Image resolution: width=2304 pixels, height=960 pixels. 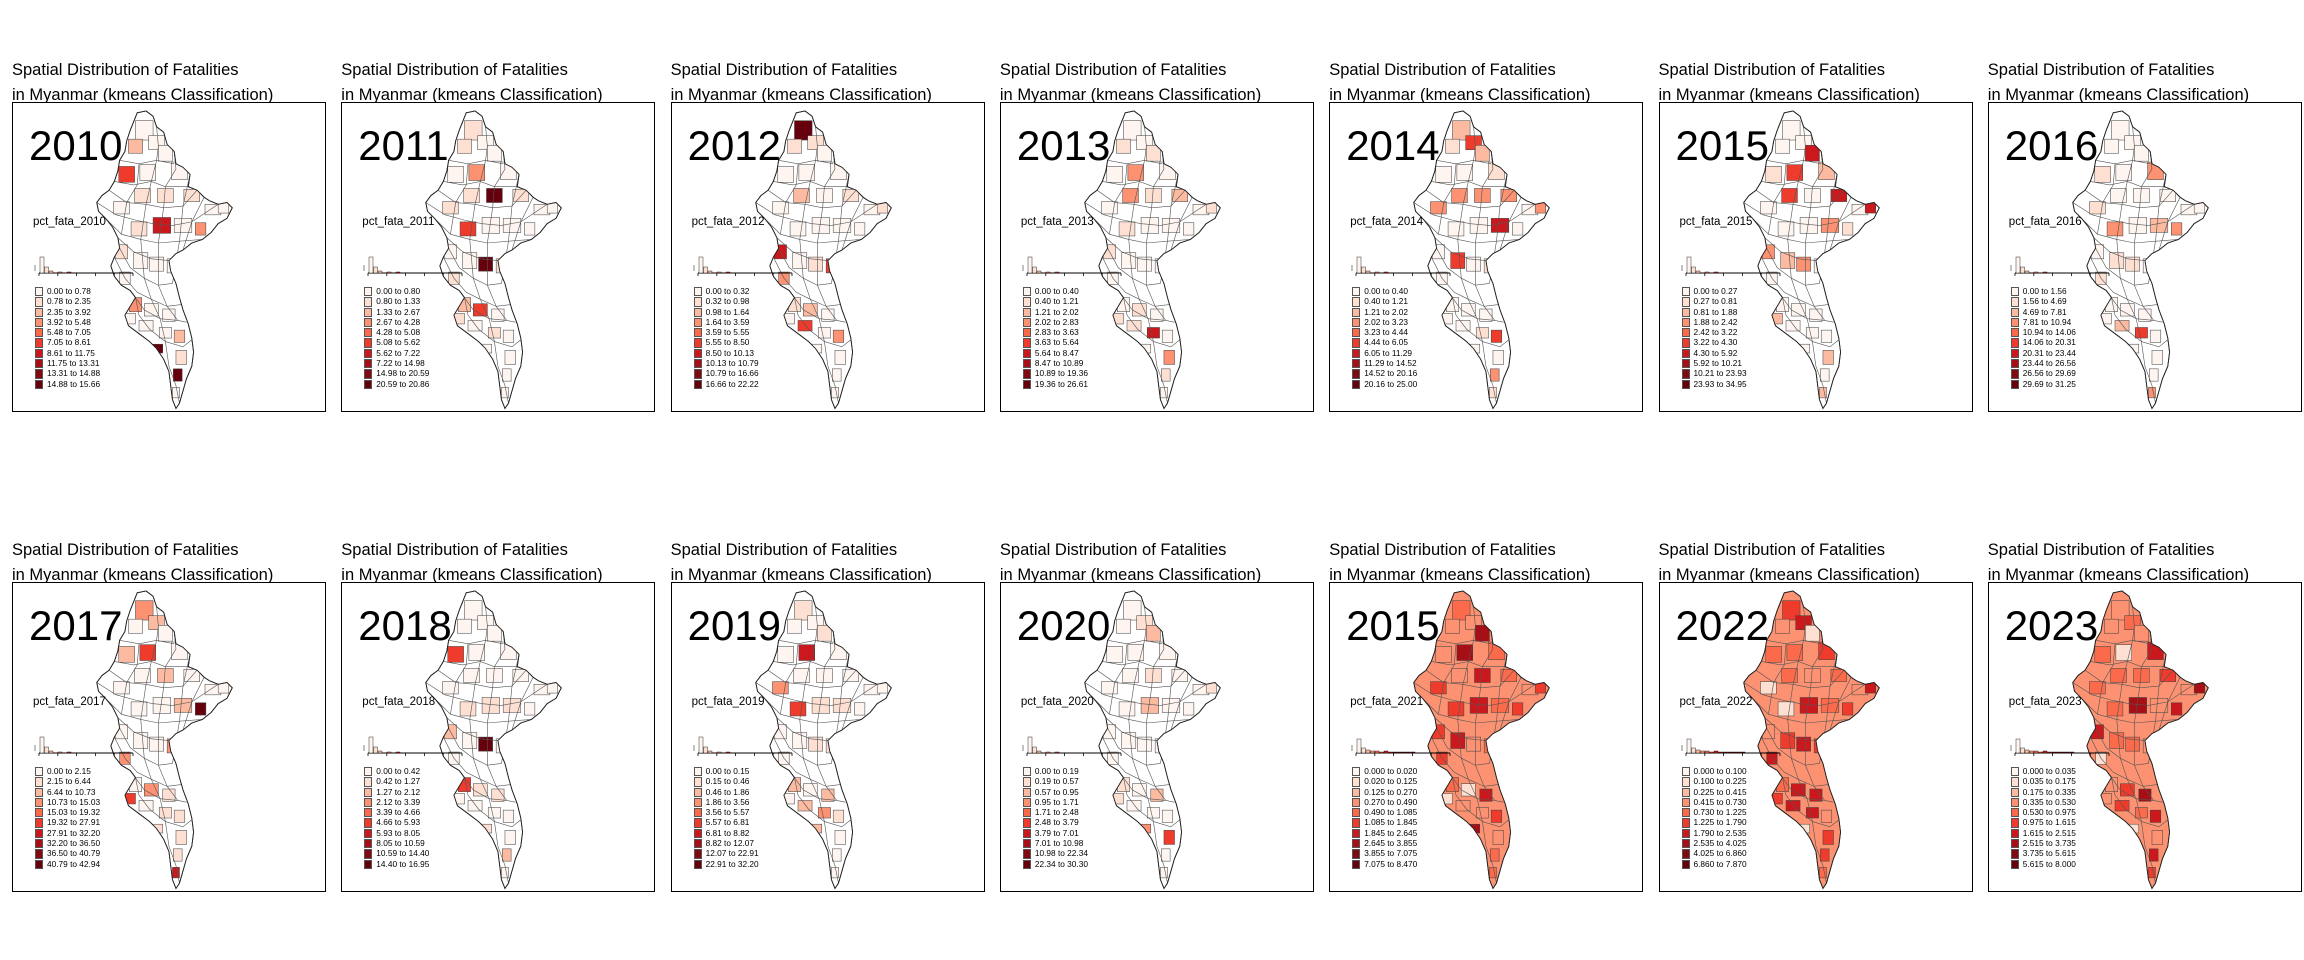 I want to click on legend-label: 0.40 to 1.21, so click(x=1056, y=301).